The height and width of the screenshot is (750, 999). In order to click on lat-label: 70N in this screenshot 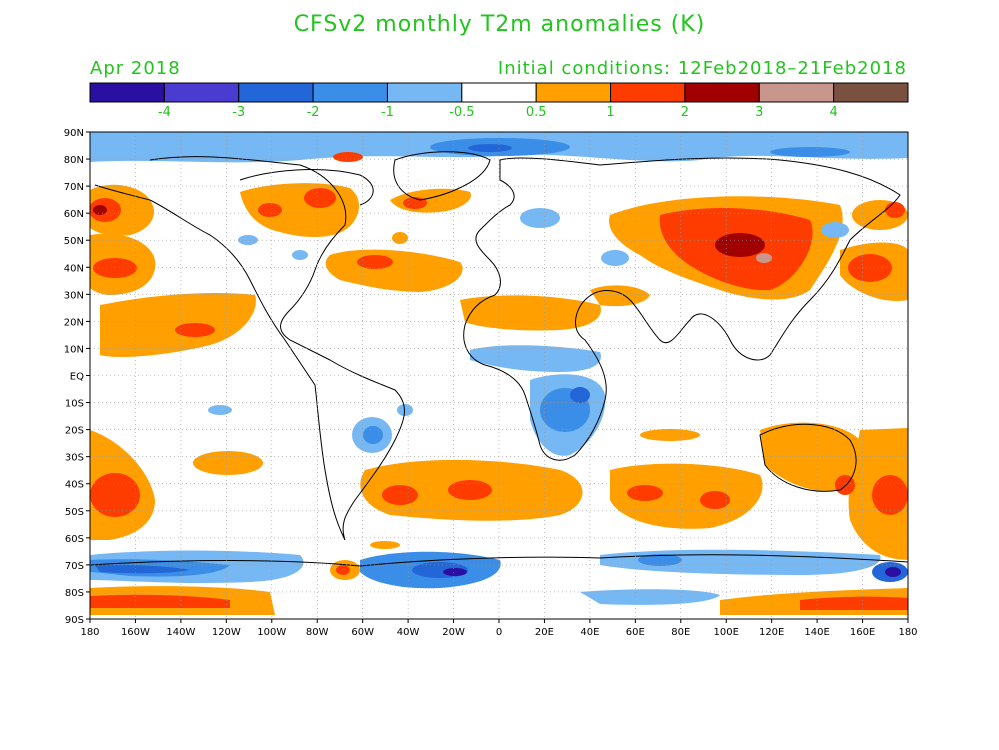, I will do `click(74, 187)`.